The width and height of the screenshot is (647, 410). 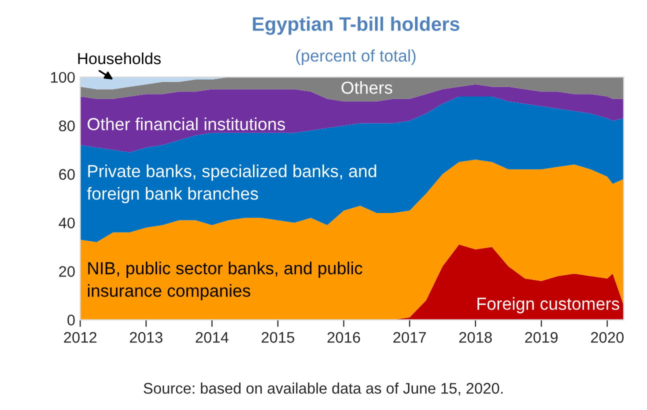 What do you see at coordinates (607, 337) in the screenshot?
I see `x-tick-label: 2020` at bounding box center [607, 337].